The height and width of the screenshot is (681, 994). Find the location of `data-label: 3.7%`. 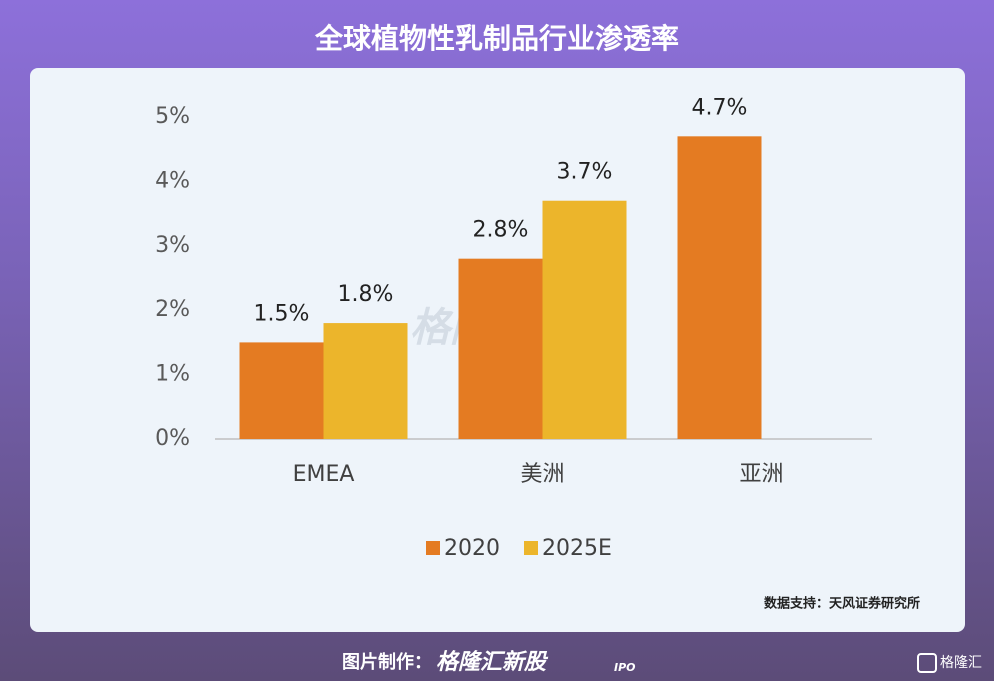

data-label: 3.7% is located at coordinates (585, 172).